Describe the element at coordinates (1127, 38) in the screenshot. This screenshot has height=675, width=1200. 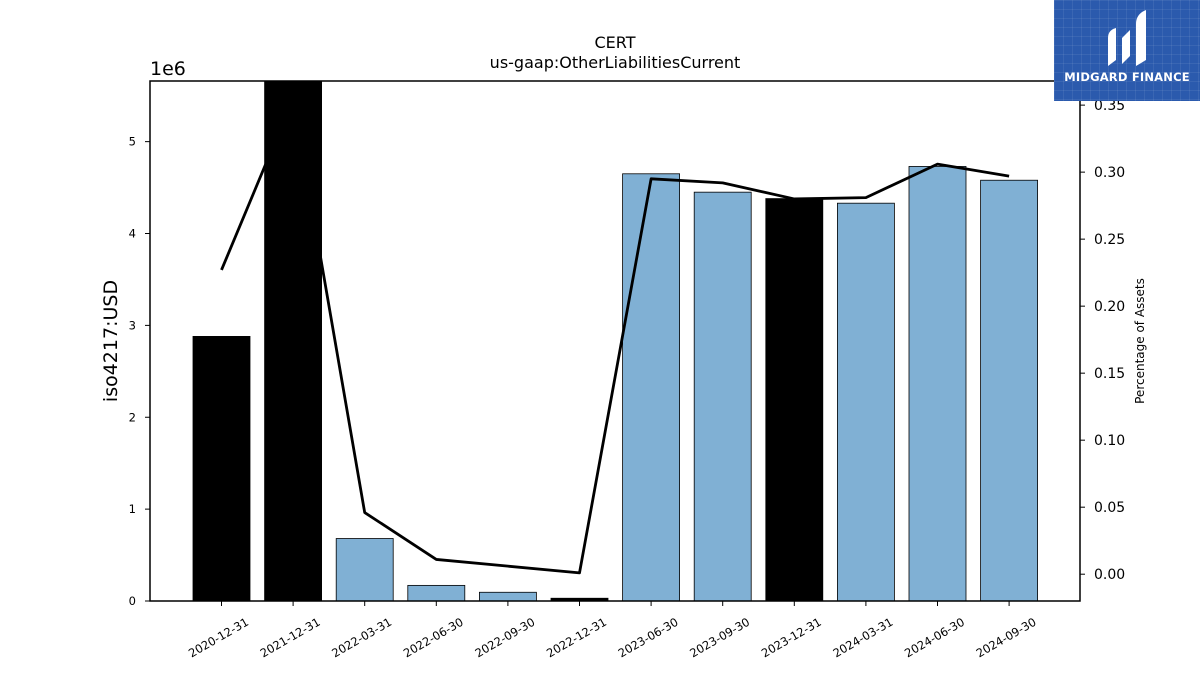
I see `midgard-m-icon` at that location.